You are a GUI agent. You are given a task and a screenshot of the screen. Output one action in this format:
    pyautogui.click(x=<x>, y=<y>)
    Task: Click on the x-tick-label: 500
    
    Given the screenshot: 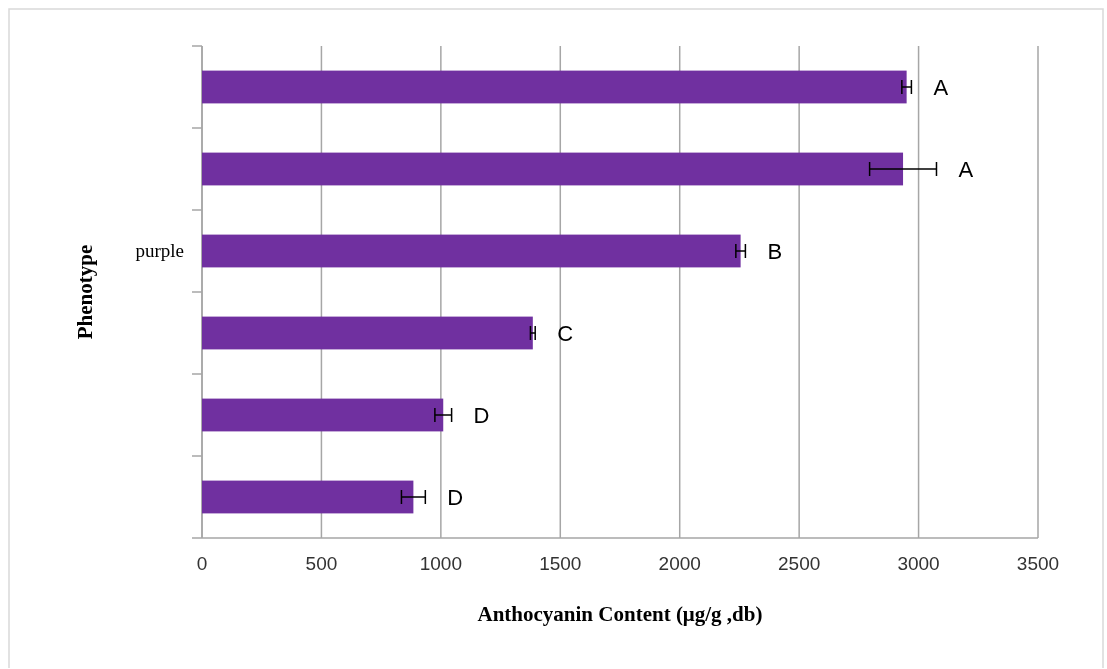 What is the action you would take?
    pyautogui.click(x=321, y=563)
    